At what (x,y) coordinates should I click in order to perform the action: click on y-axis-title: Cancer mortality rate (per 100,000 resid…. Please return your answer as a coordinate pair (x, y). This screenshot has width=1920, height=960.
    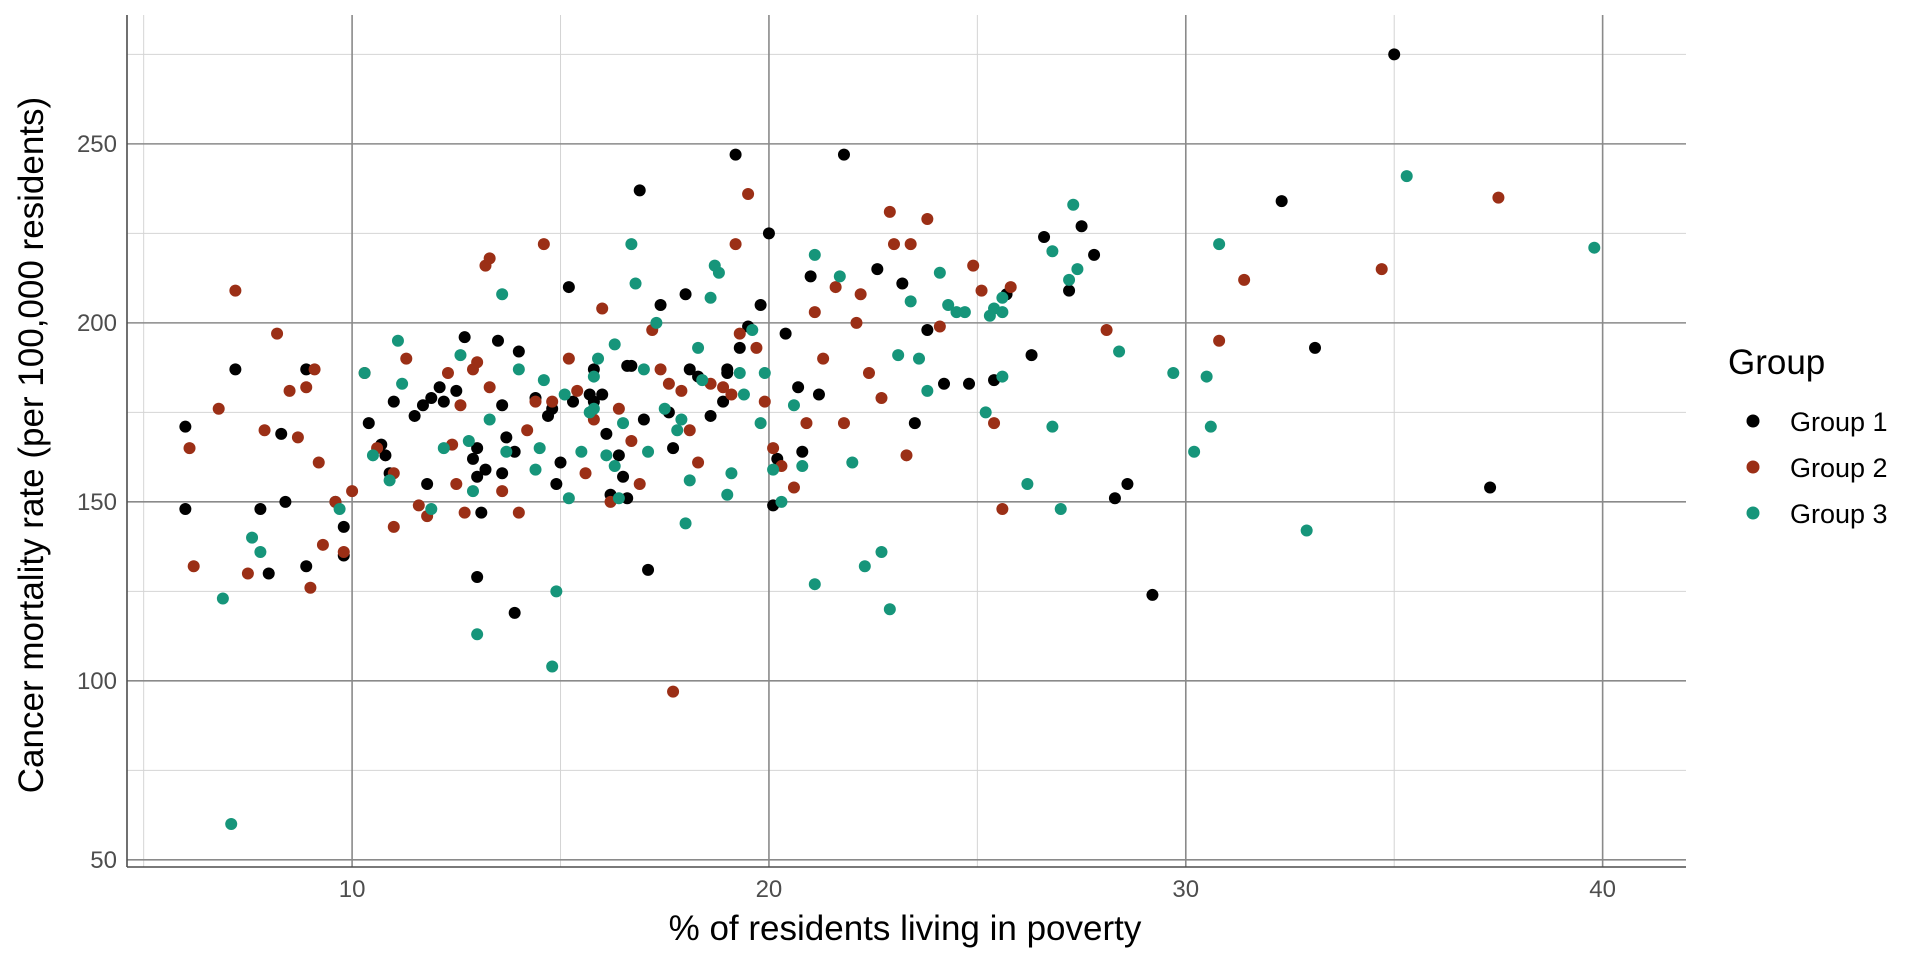
    Looking at the image, I should click on (31, 445).